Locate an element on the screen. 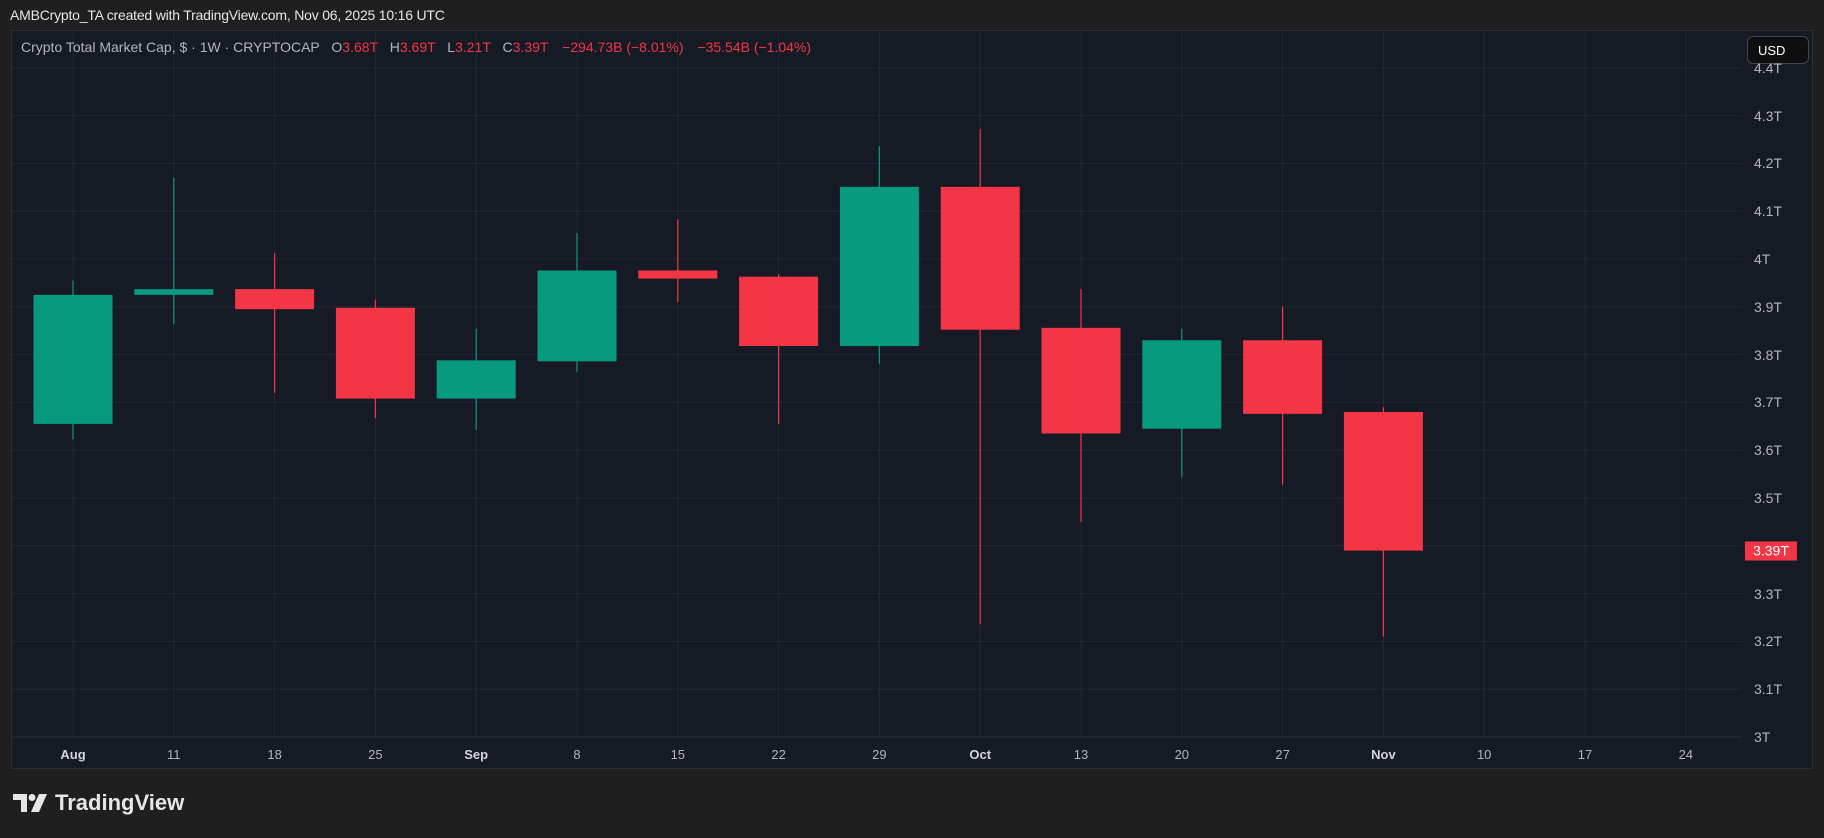 The height and width of the screenshot is (838, 1824). x-tick-label: 24 is located at coordinates (1686, 754).